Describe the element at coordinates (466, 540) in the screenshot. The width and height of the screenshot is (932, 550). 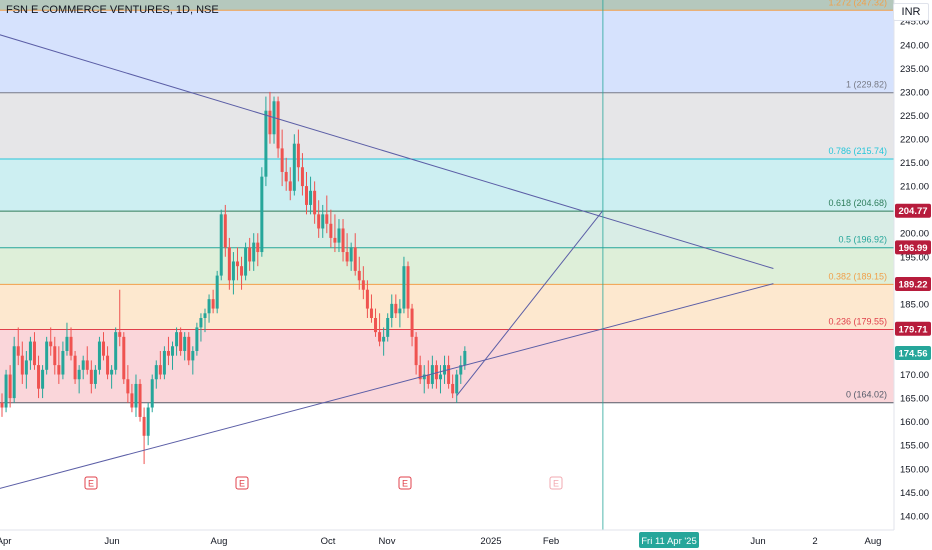
I see `time-axis-panel` at that location.